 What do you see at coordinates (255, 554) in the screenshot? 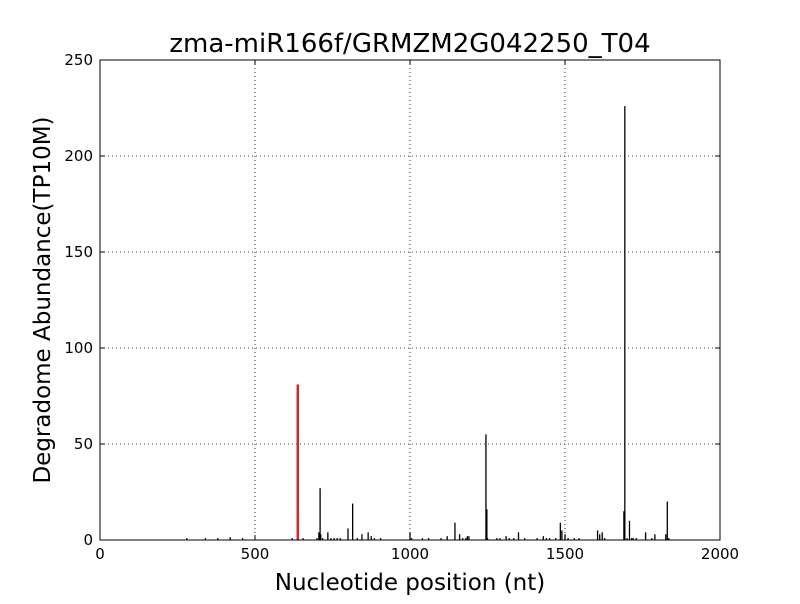
I see `x-tick-label: 500` at bounding box center [255, 554].